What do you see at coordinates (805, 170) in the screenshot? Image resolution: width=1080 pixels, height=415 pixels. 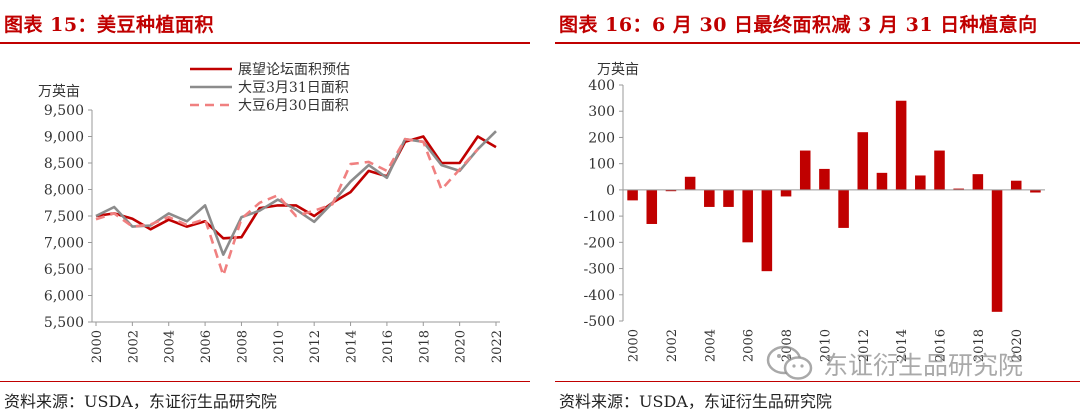 I see `bar-2009` at bounding box center [805, 170].